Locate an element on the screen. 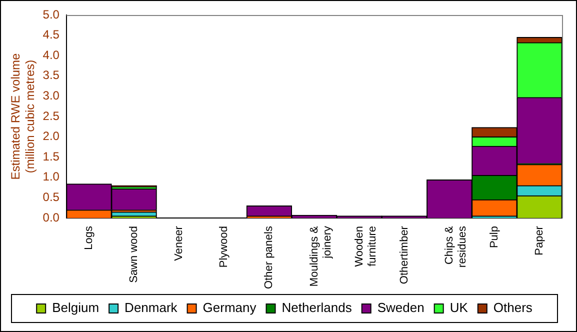 This screenshot has height=332, width=577. x-tick-label: Pulp is located at coordinates (494, 237).